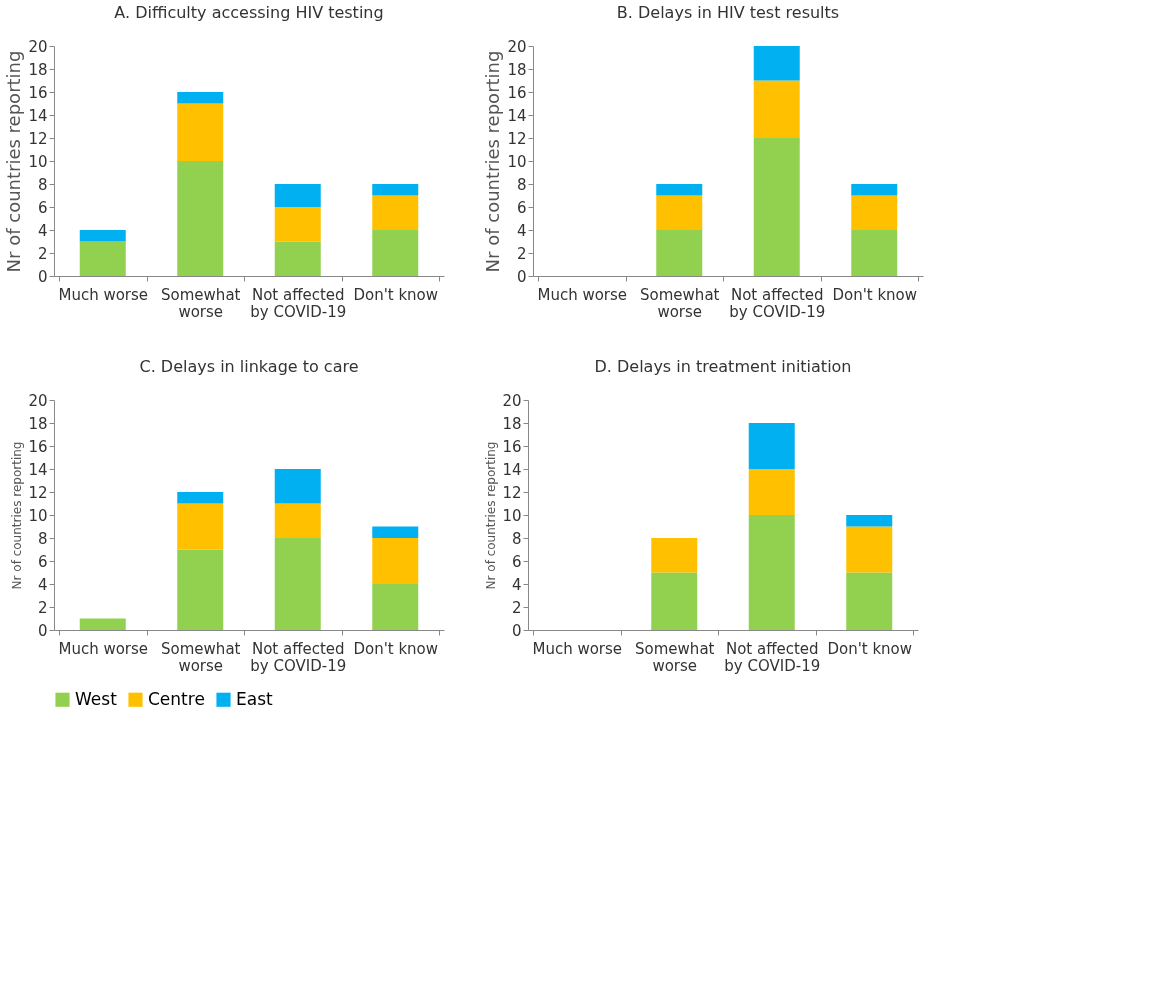 This screenshot has width=1158, height=998. I want to click on legend-label: West, so click(96, 698).